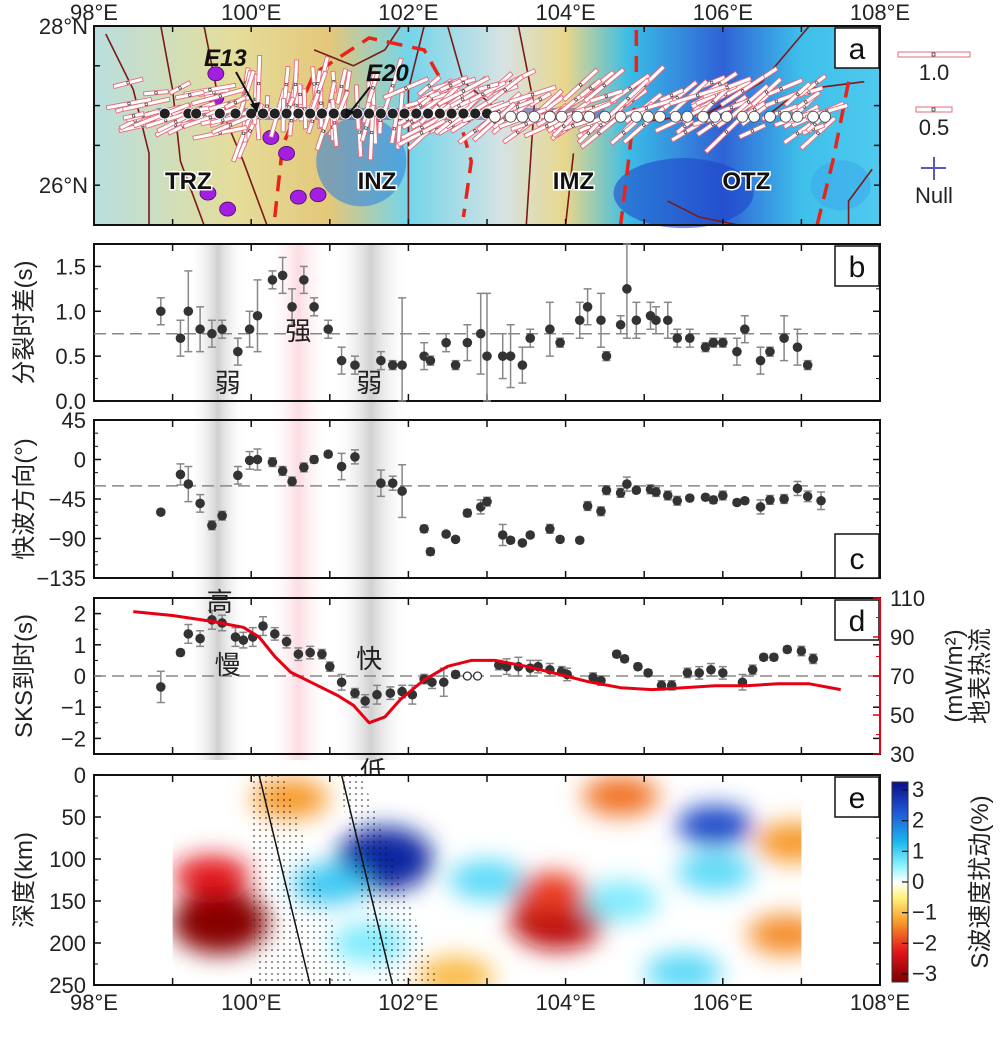 This screenshot has height=1046, width=1000. I want to click on panel-d-right-tick-label: 30, so click(902, 754).